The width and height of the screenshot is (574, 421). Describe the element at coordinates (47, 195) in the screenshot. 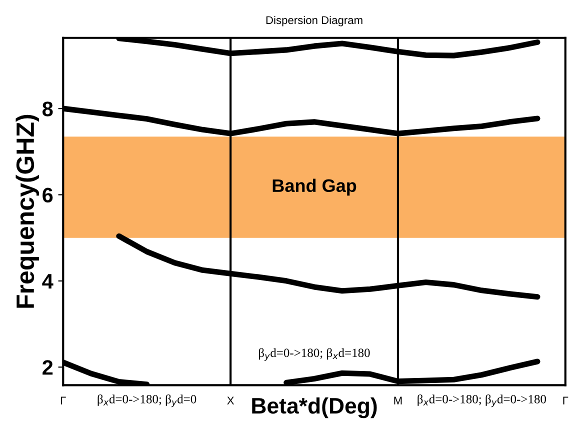

I see `y-tick-label: 6` at that location.